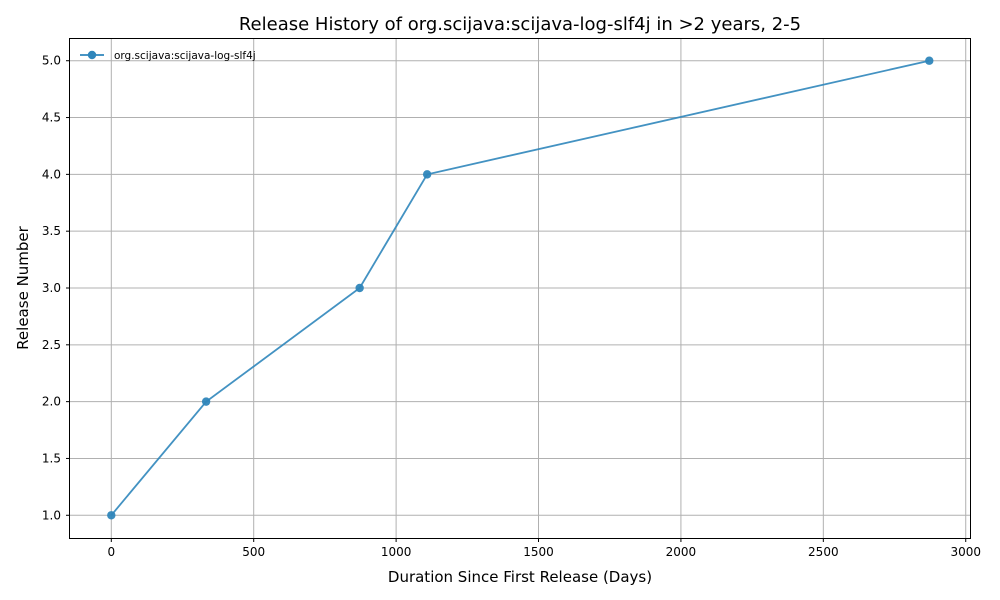 The height and width of the screenshot is (600, 1000). What do you see at coordinates (51, 118) in the screenshot?
I see `y-tick-label: 4.5` at bounding box center [51, 118].